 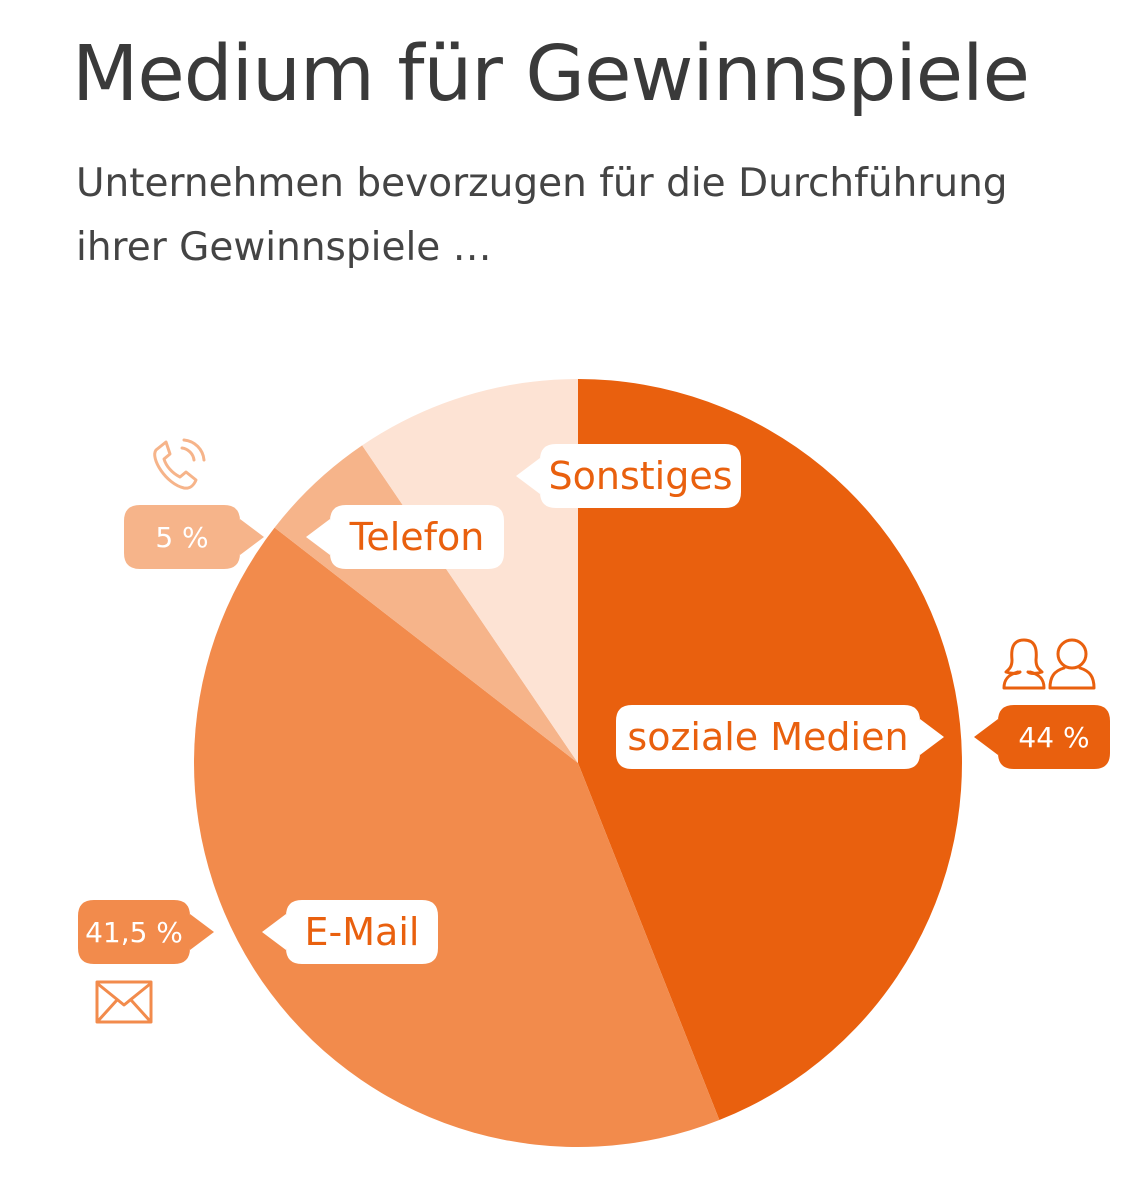 I want to click on value-badge-e-mail, so click(x=146, y=932).